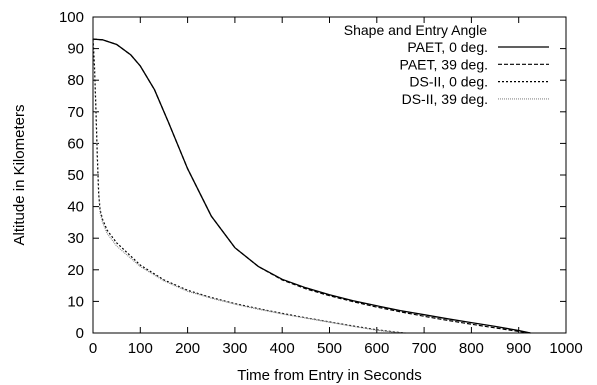 The width and height of the screenshot is (597, 385). I want to click on y-axis-title: Altitude in Kilometers, so click(19, 175).